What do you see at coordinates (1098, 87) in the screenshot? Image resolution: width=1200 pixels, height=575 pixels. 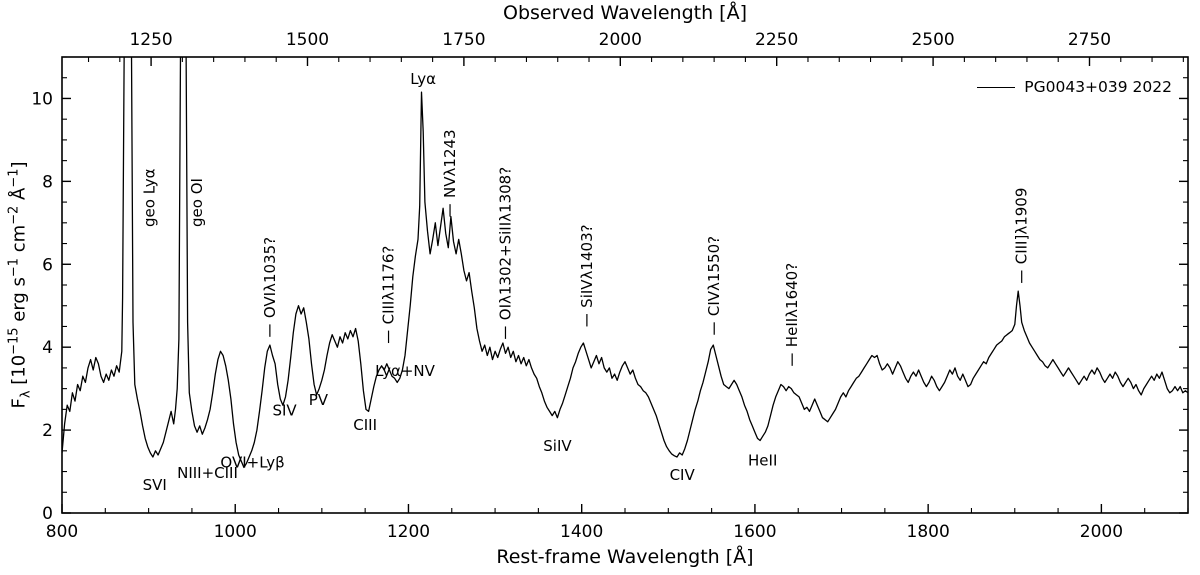 I see `legend-label: PG0043+039 2022` at bounding box center [1098, 87].